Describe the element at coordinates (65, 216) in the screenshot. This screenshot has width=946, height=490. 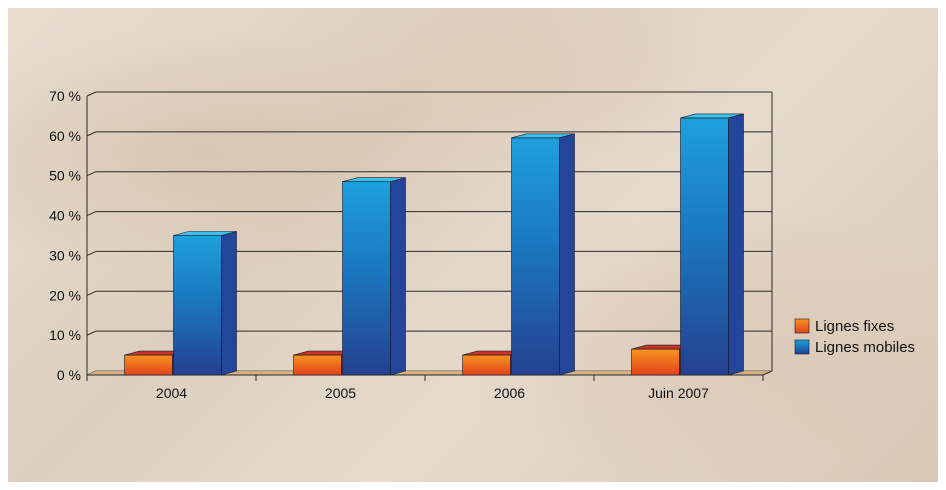
I see `y-tick-label: 40 %` at that location.